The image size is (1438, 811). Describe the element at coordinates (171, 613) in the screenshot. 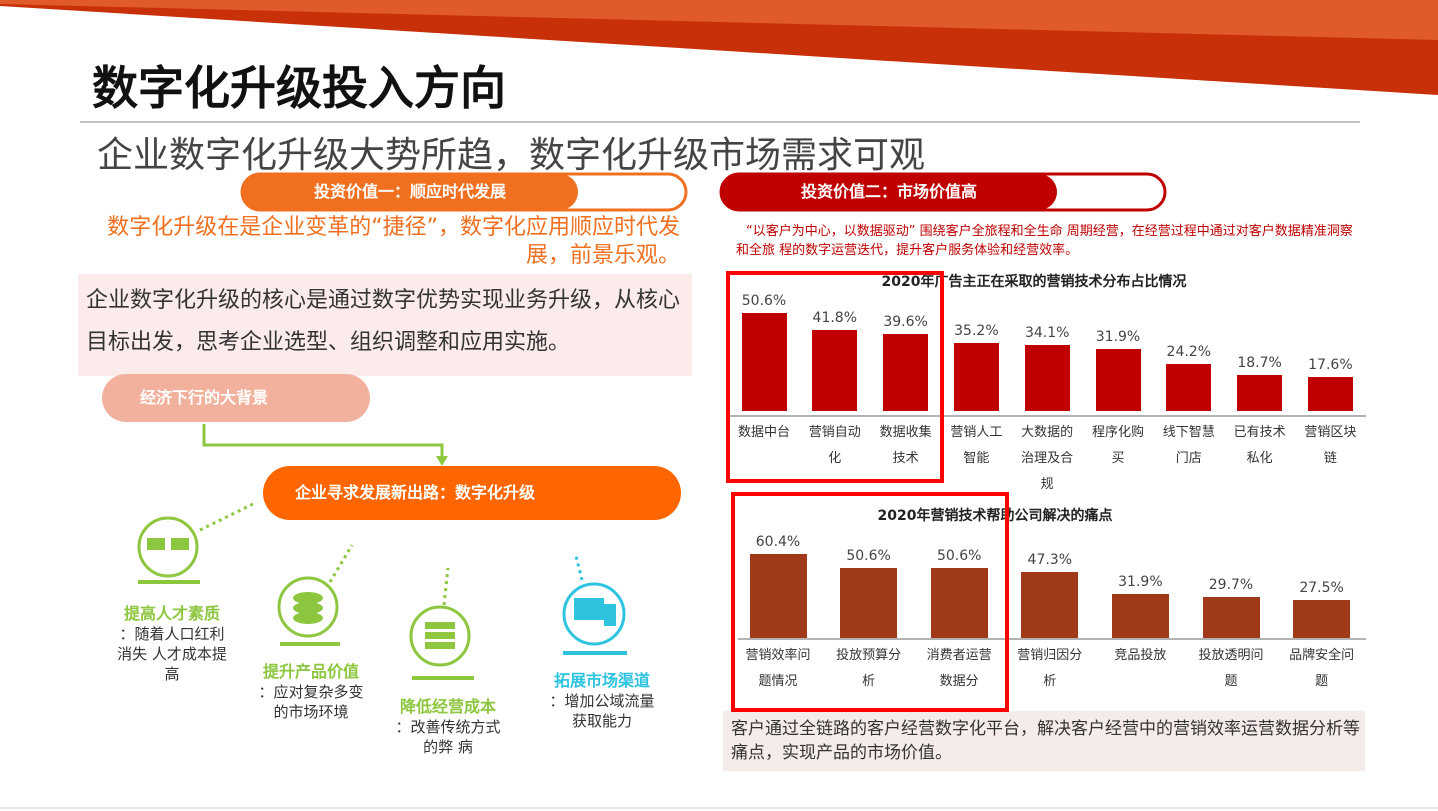

I see `item-title: 提高人才素质` at that location.